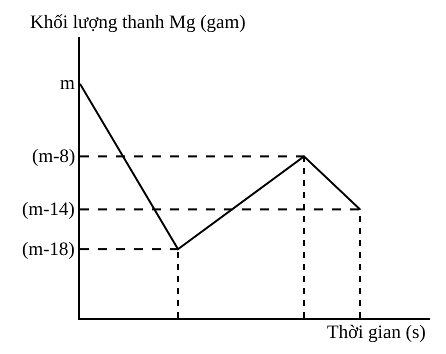 This screenshot has width=446, height=354. I want to click on y-axis-title: Khối lượng thanh Mg (gam), so click(138, 22).